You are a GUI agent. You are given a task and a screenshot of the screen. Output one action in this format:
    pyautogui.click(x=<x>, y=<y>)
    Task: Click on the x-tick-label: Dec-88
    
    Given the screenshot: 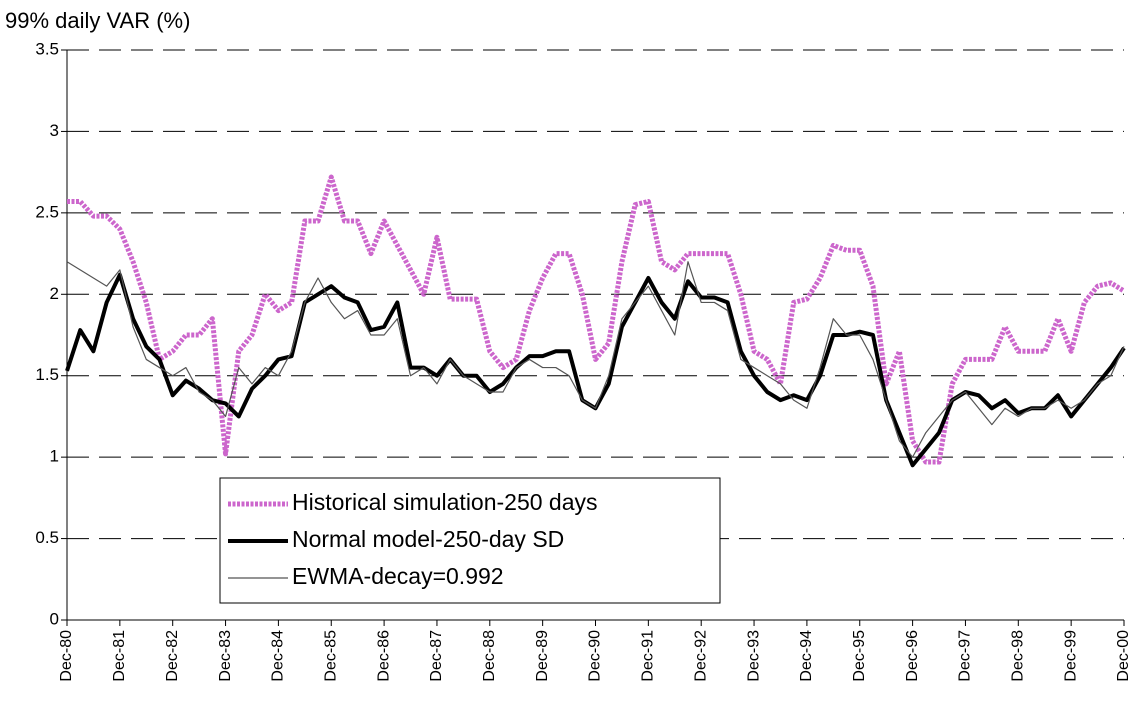 What is the action you would take?
    pyautogui.click(x=489, y=656)
    